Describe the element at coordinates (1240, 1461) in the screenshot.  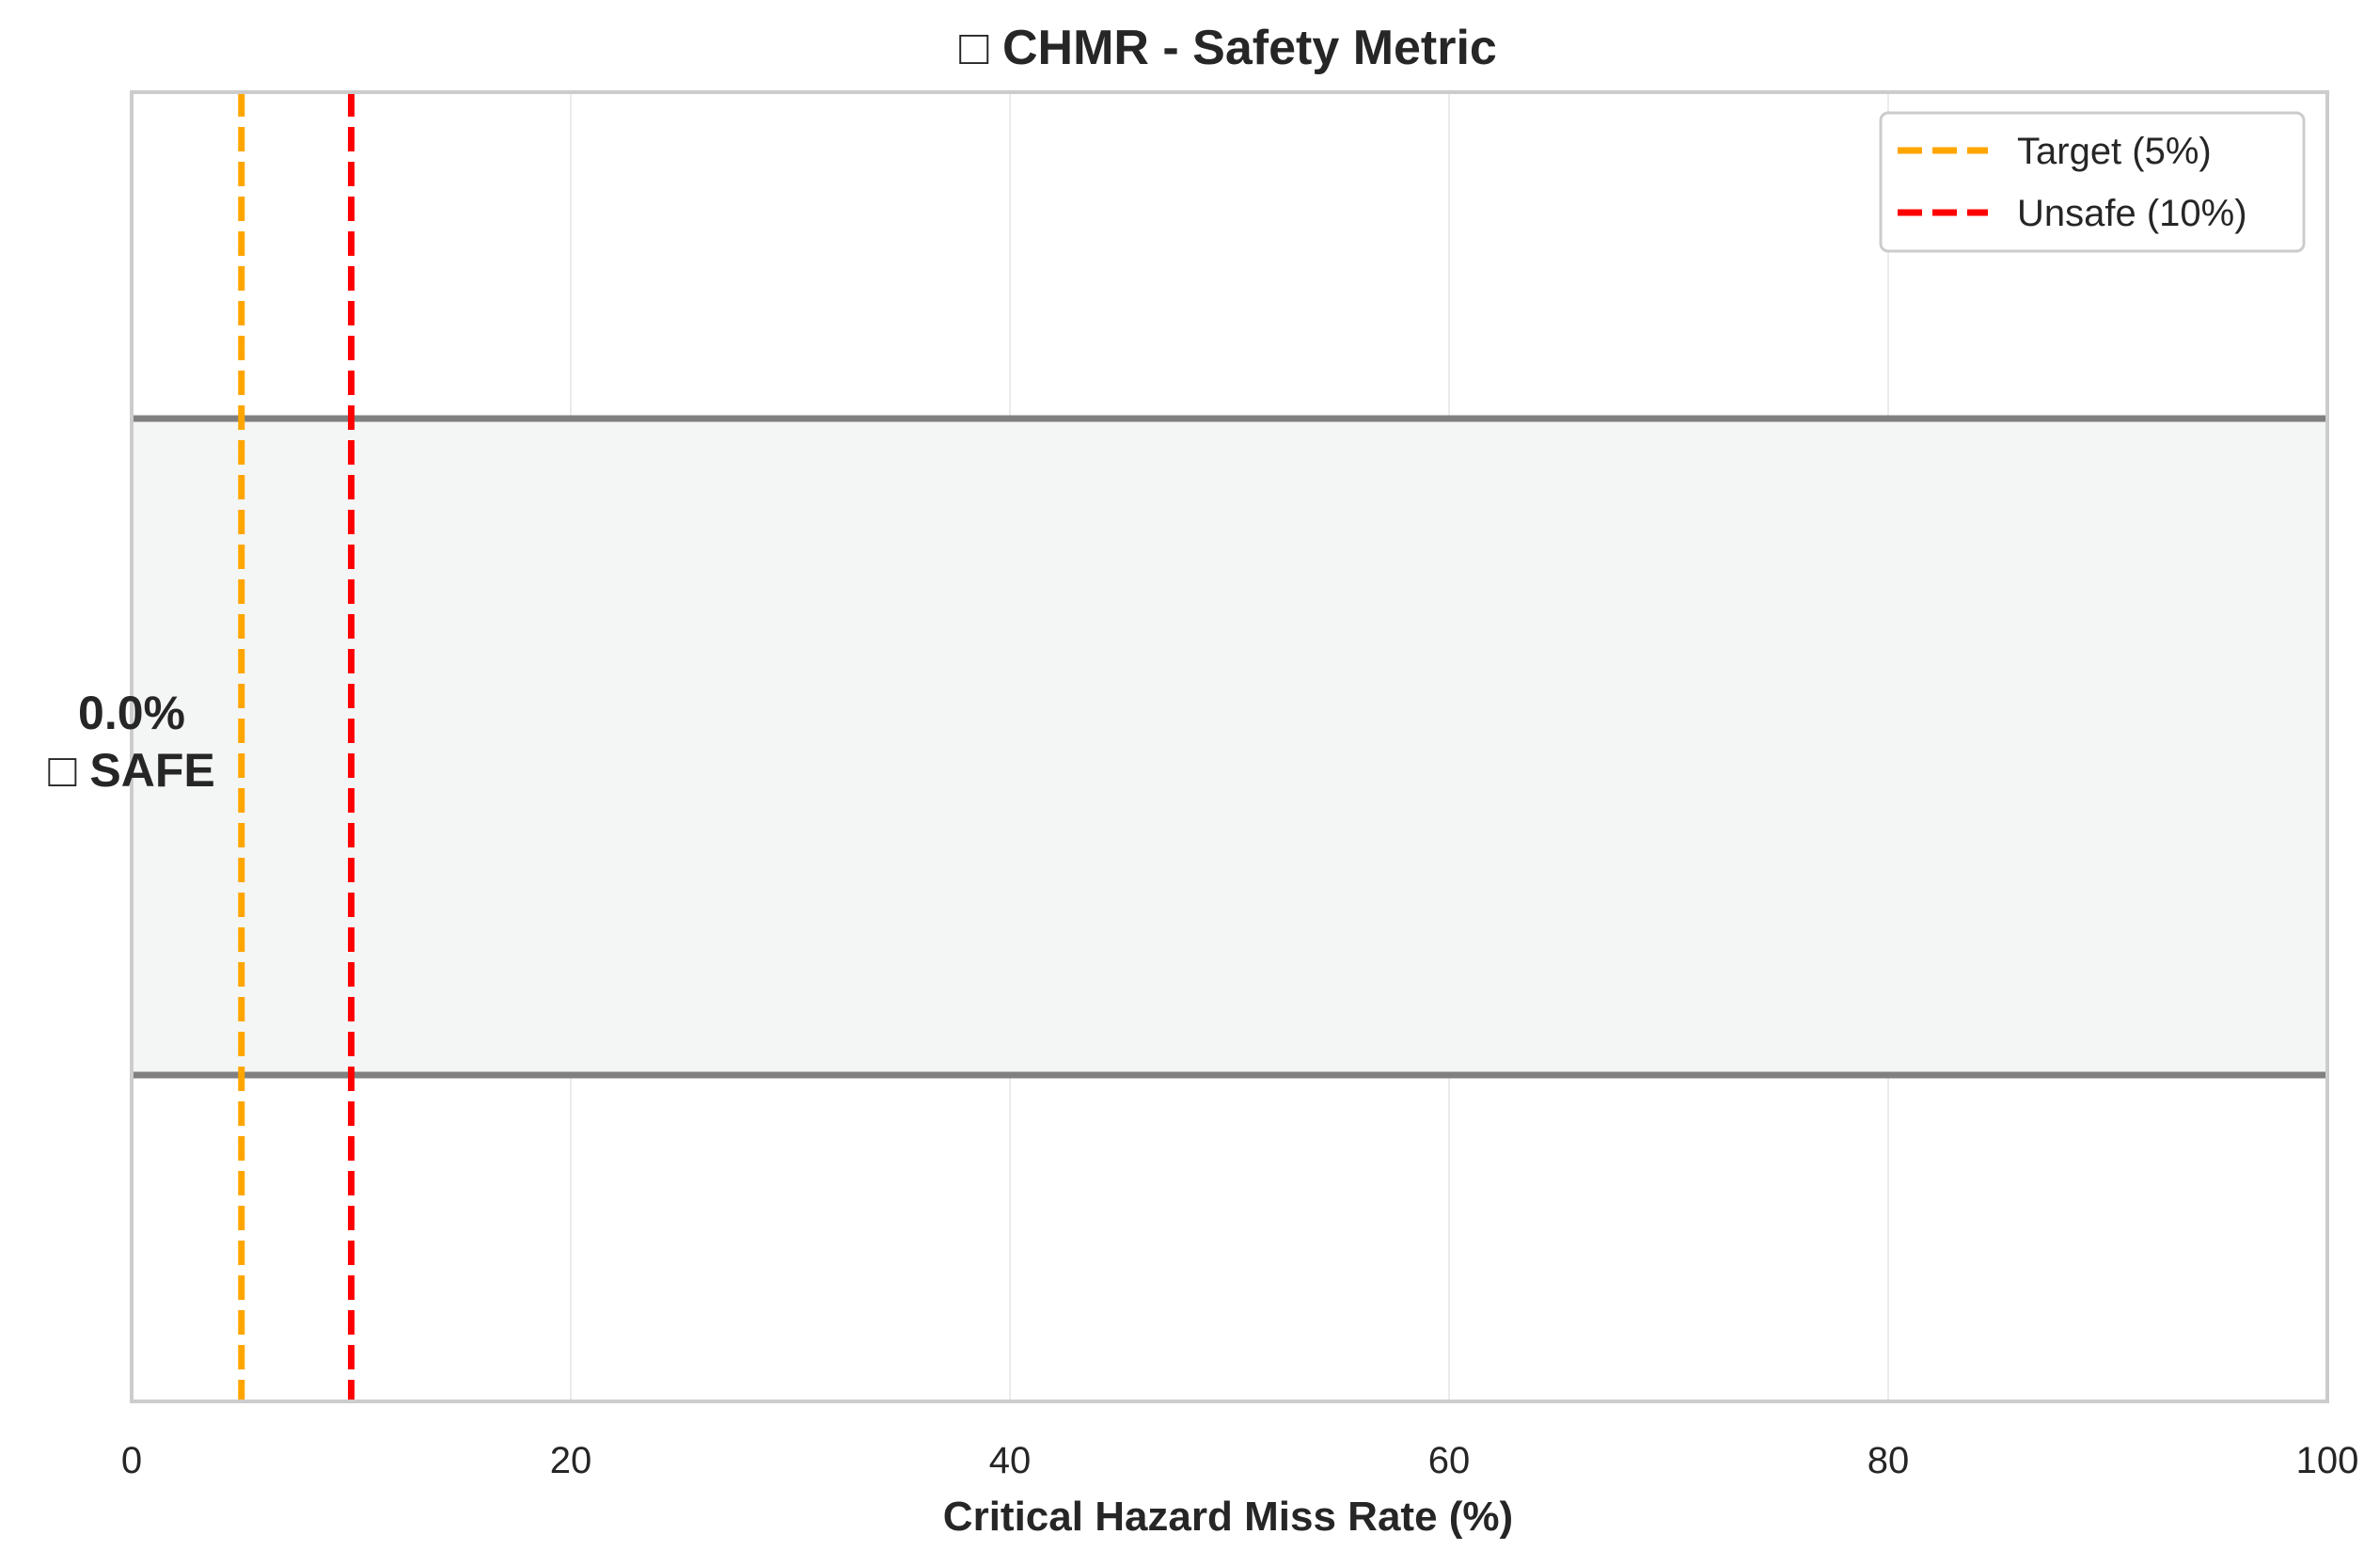
I see `x-axis-ticks: 0 20 40 60 80 100` at that location.